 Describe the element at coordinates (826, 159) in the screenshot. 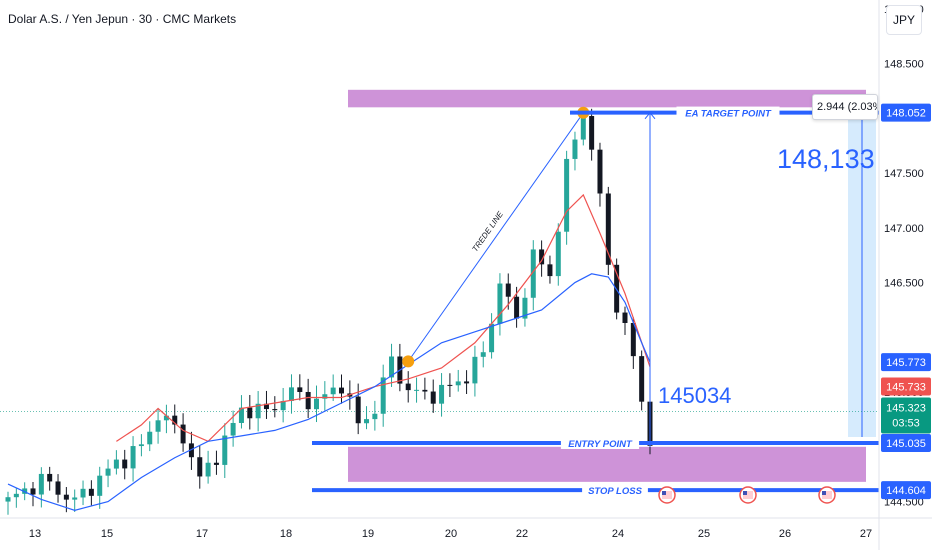

I see `target-big-label: 148,133` at that location.